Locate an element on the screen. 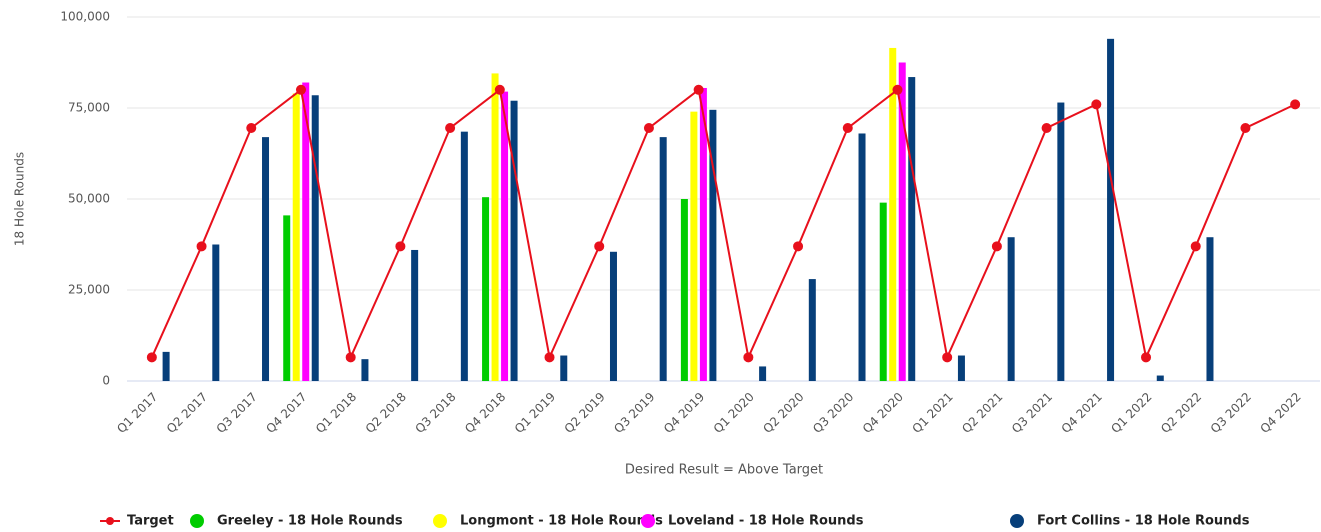 Image resolution: width=1321 pixels, height=532 pixels. x-tick-label: Q3 2018 is located at coordinates (435, 413).